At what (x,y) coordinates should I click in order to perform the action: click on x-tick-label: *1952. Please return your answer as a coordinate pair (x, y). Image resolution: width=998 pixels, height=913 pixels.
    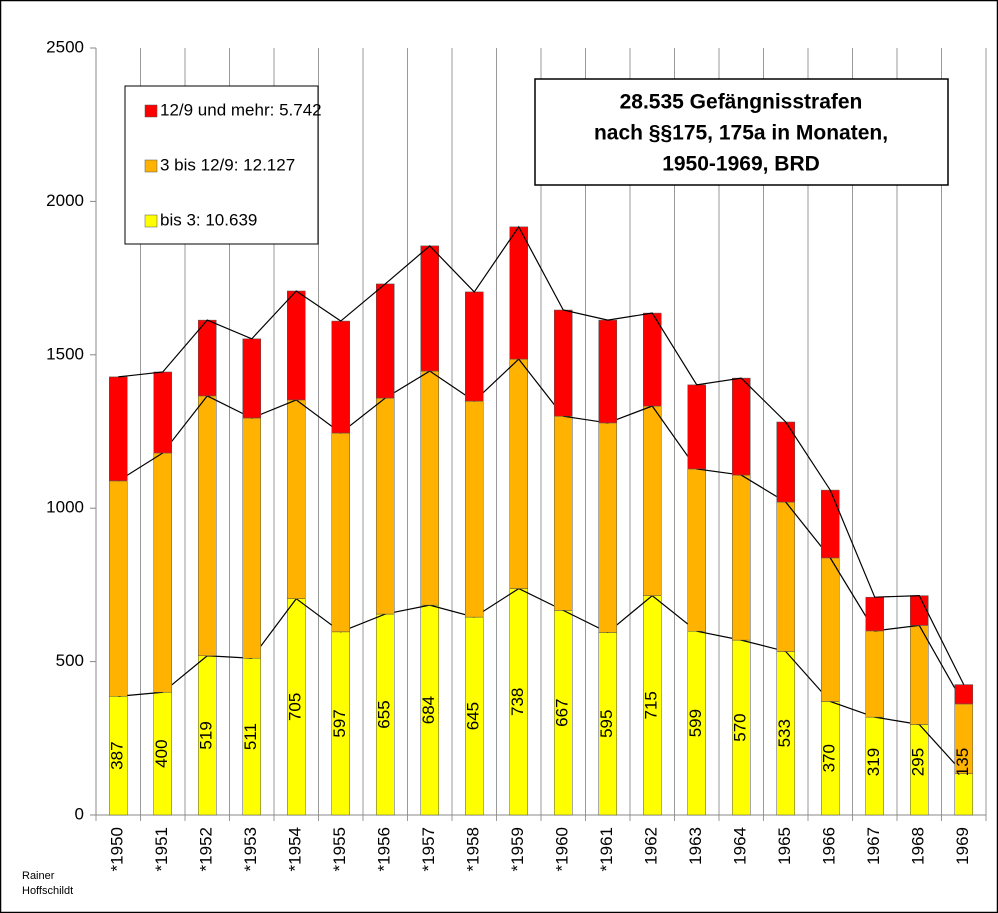
    Looking at the image, I should click on (206, 849).